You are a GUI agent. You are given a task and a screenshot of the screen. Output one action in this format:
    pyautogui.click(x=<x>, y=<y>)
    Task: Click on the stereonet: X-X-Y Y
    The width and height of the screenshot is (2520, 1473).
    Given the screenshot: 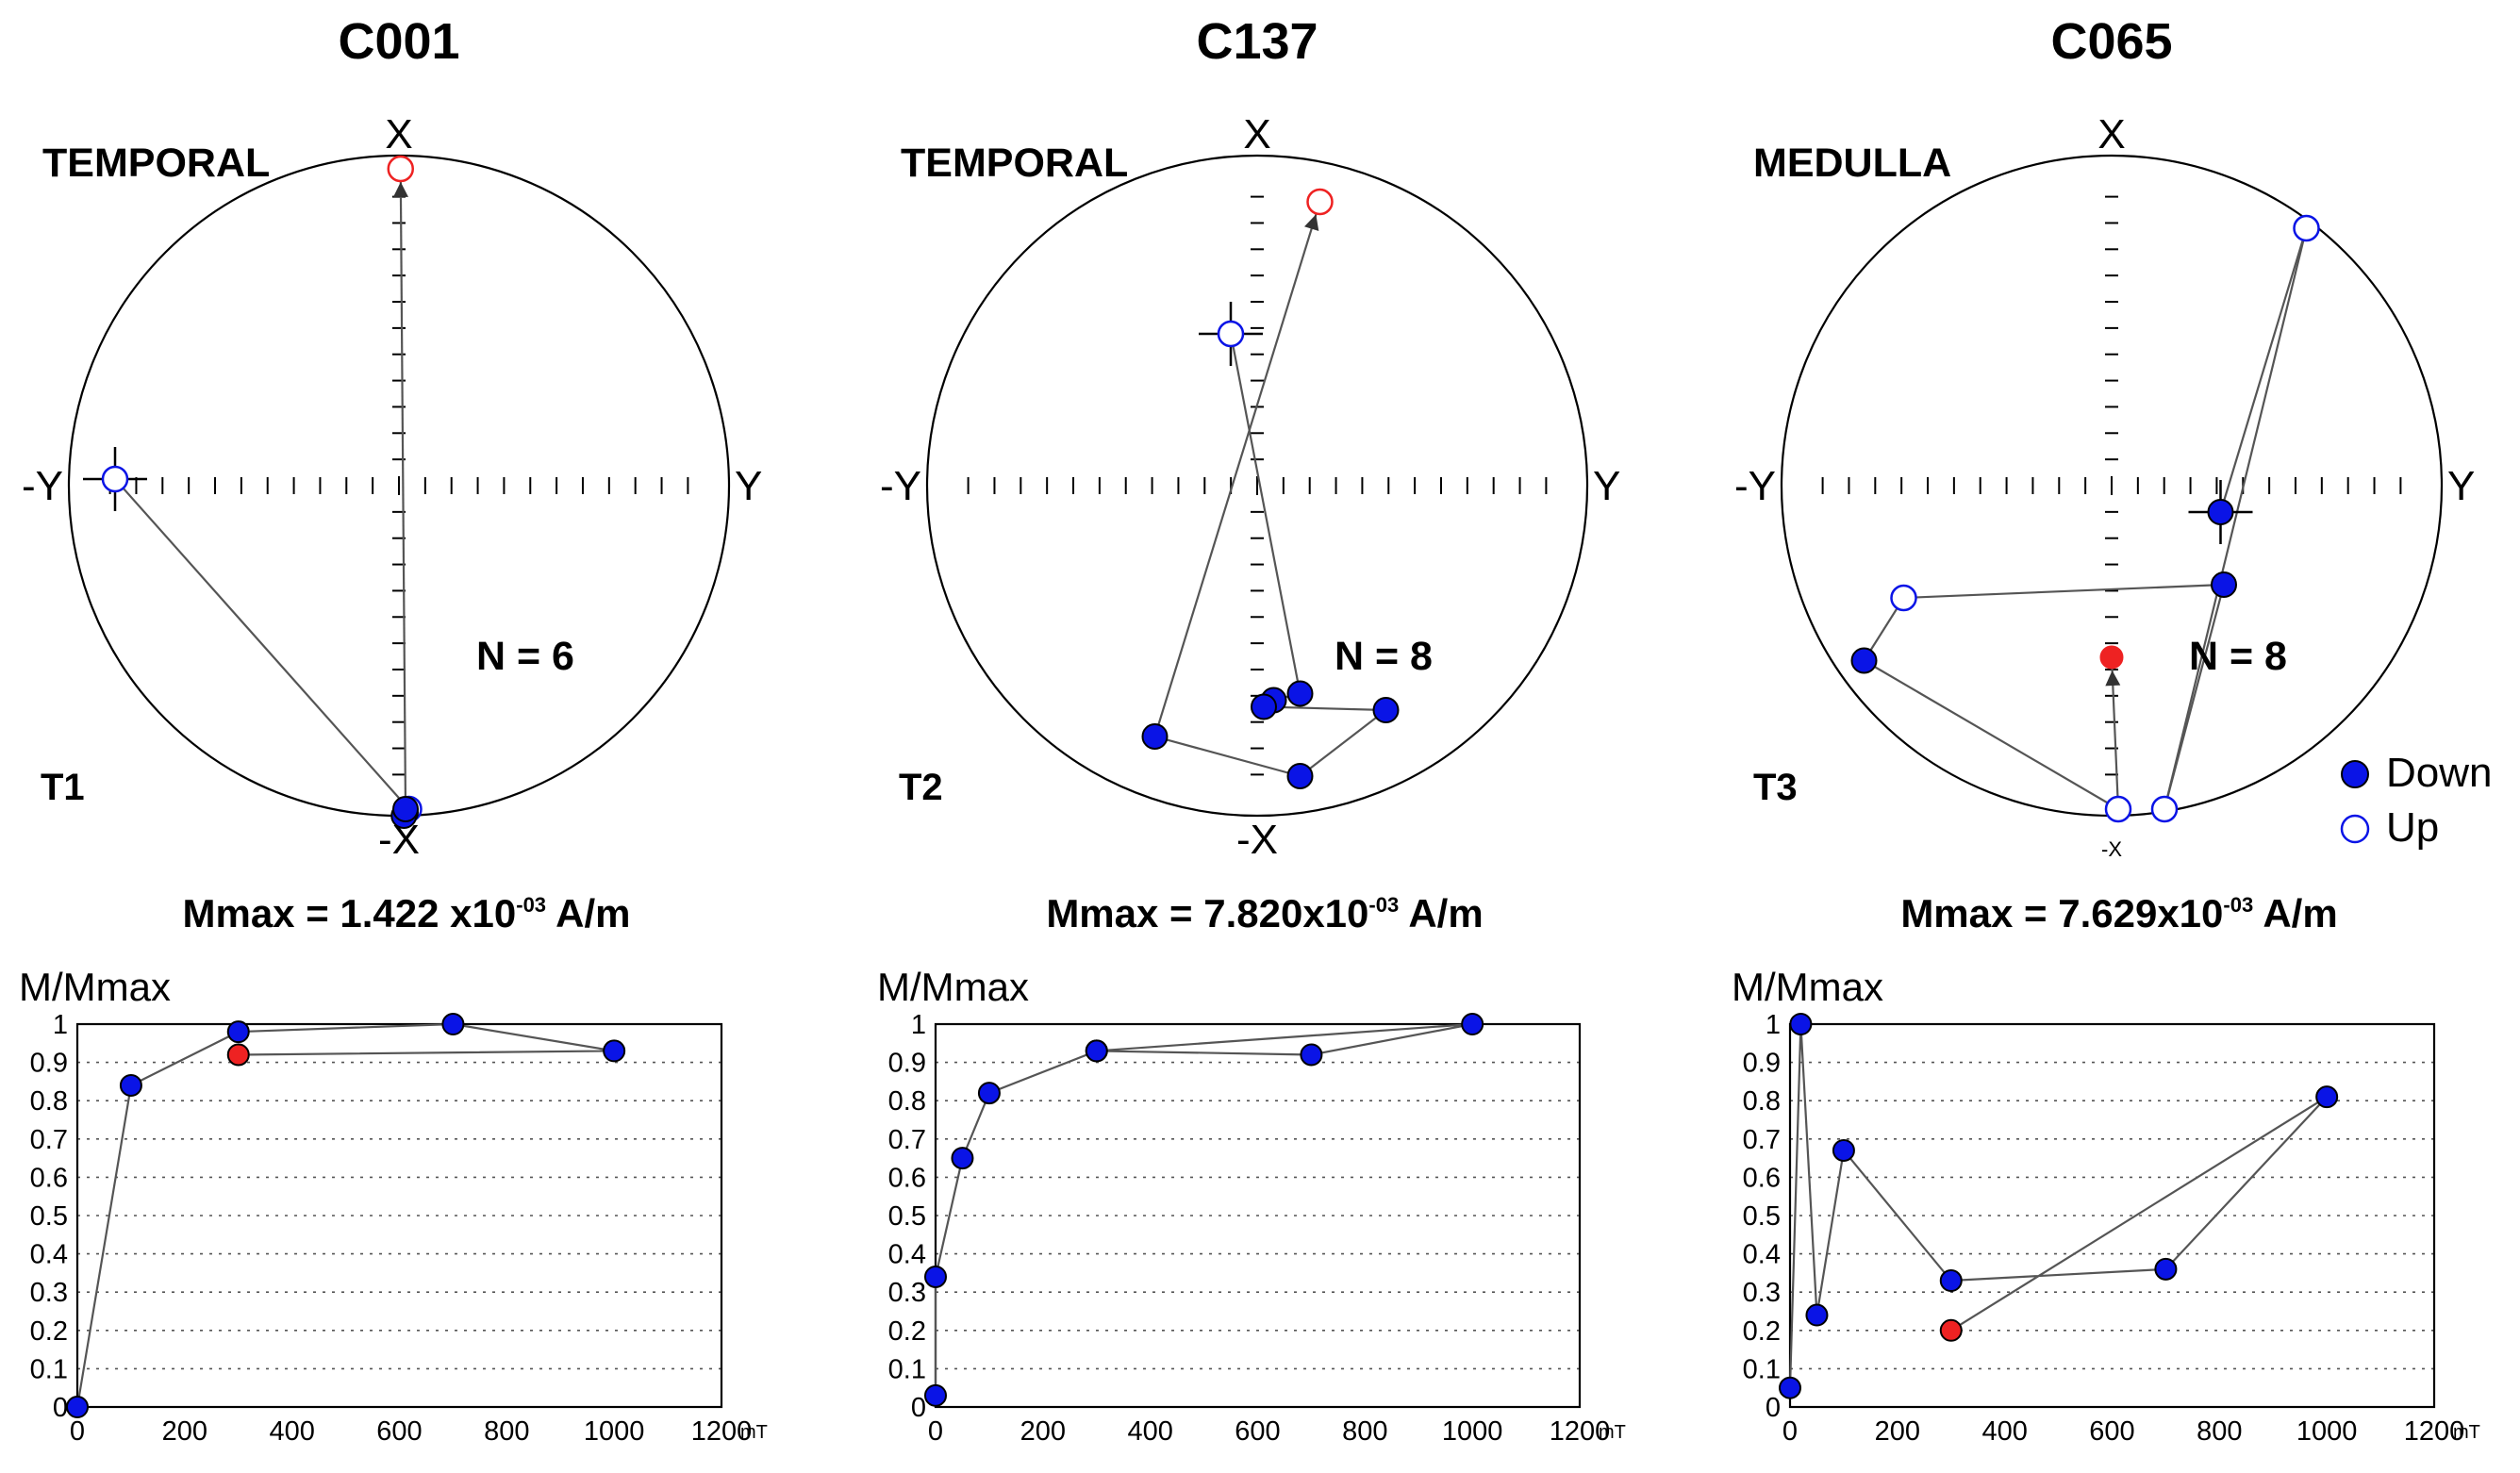 What is the action you would take?
    pyautogui.click(x=392, y=487)
    